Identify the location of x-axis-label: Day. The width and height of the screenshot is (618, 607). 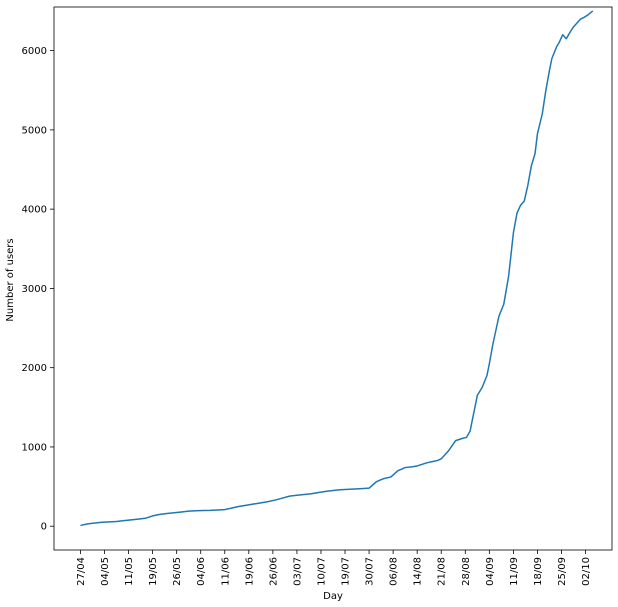
(333, 596).